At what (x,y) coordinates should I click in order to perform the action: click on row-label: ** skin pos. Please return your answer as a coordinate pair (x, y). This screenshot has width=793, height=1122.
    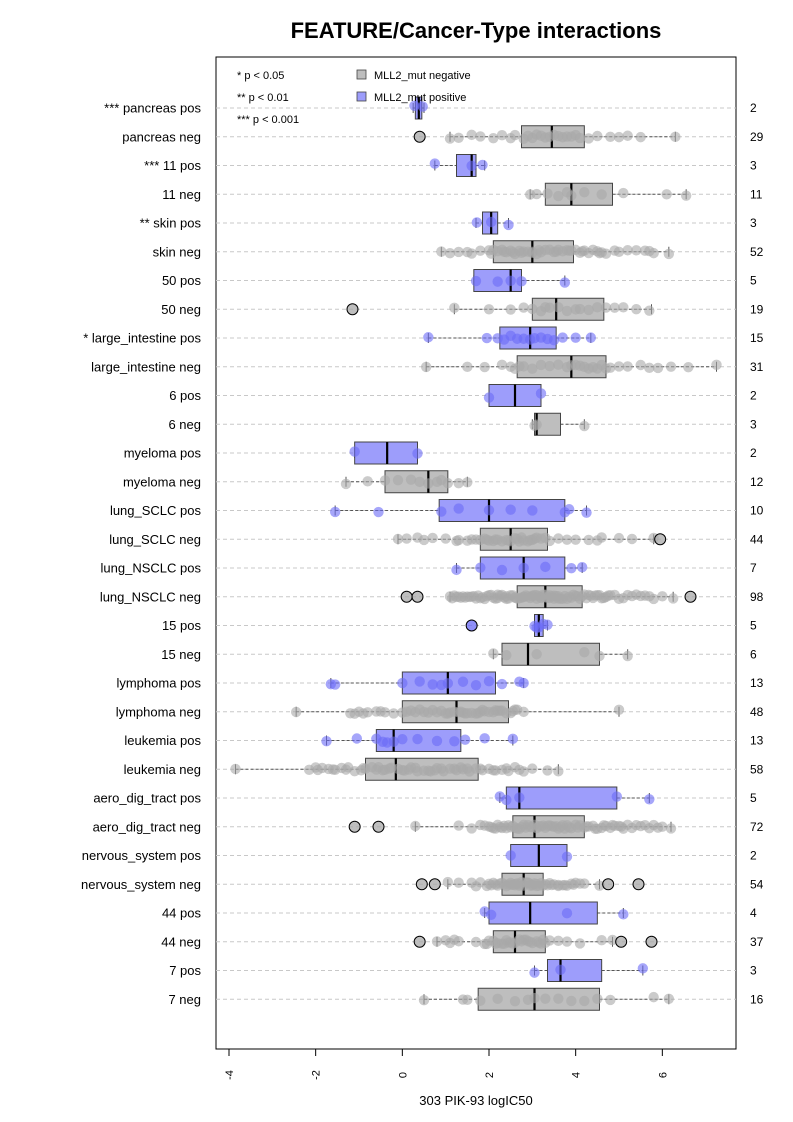
    Looking at the image, I should click on (171, 223).